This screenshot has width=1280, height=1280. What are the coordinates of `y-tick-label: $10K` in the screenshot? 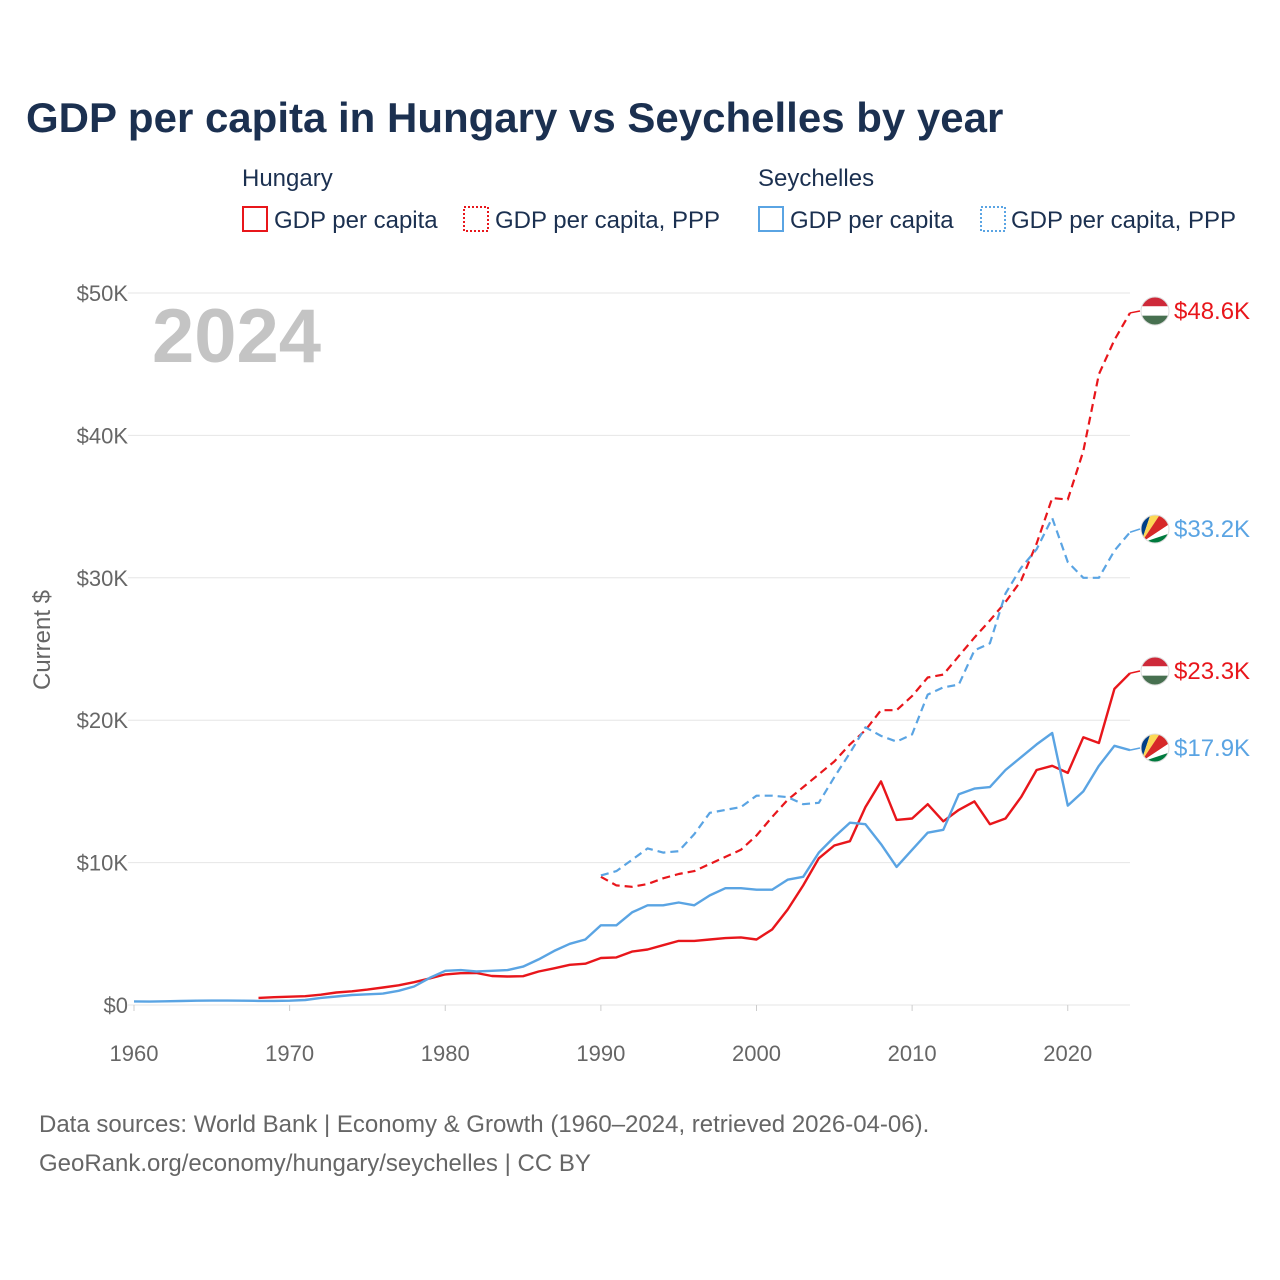 It's located at (103, 863).